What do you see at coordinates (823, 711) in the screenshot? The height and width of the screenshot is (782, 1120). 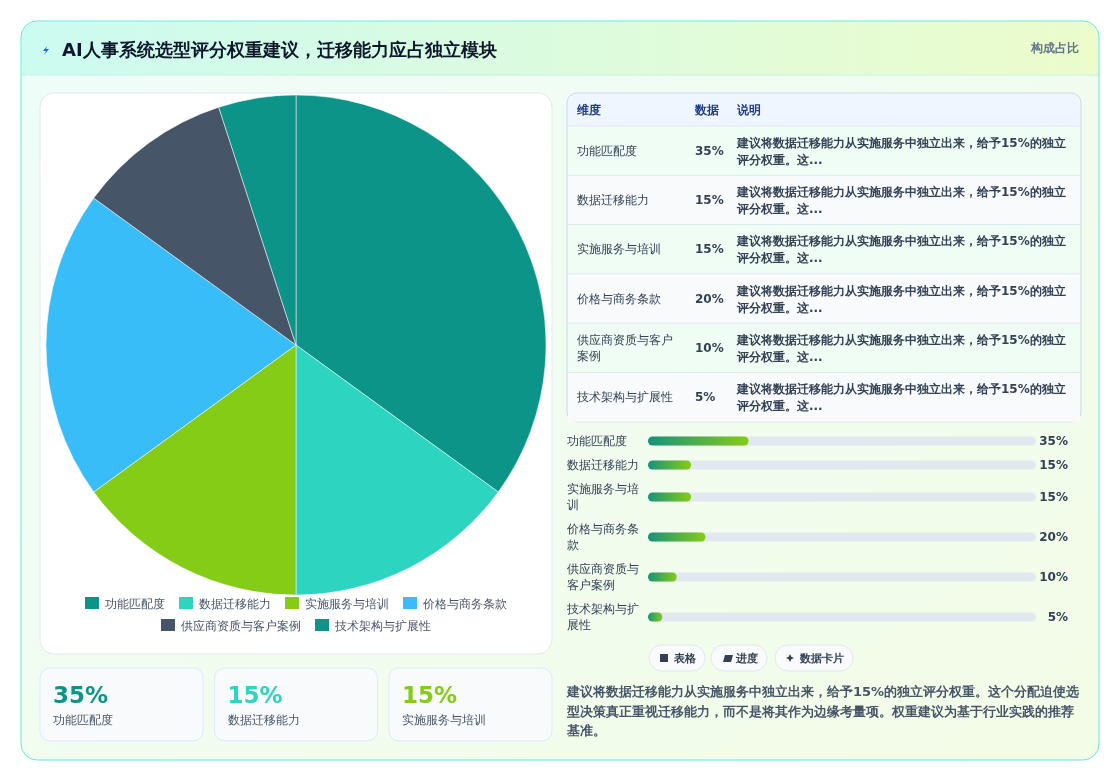 I see `text: 建议将数据迁移能力从实施服务中独立出来，给予15%的独立评分权重。这个分配迫使选型决策真正重视迁移能力，而不是将其作为边缘考量项。权重建议为基于行业实践的推荐基准。` at bounding box center [823, 711].